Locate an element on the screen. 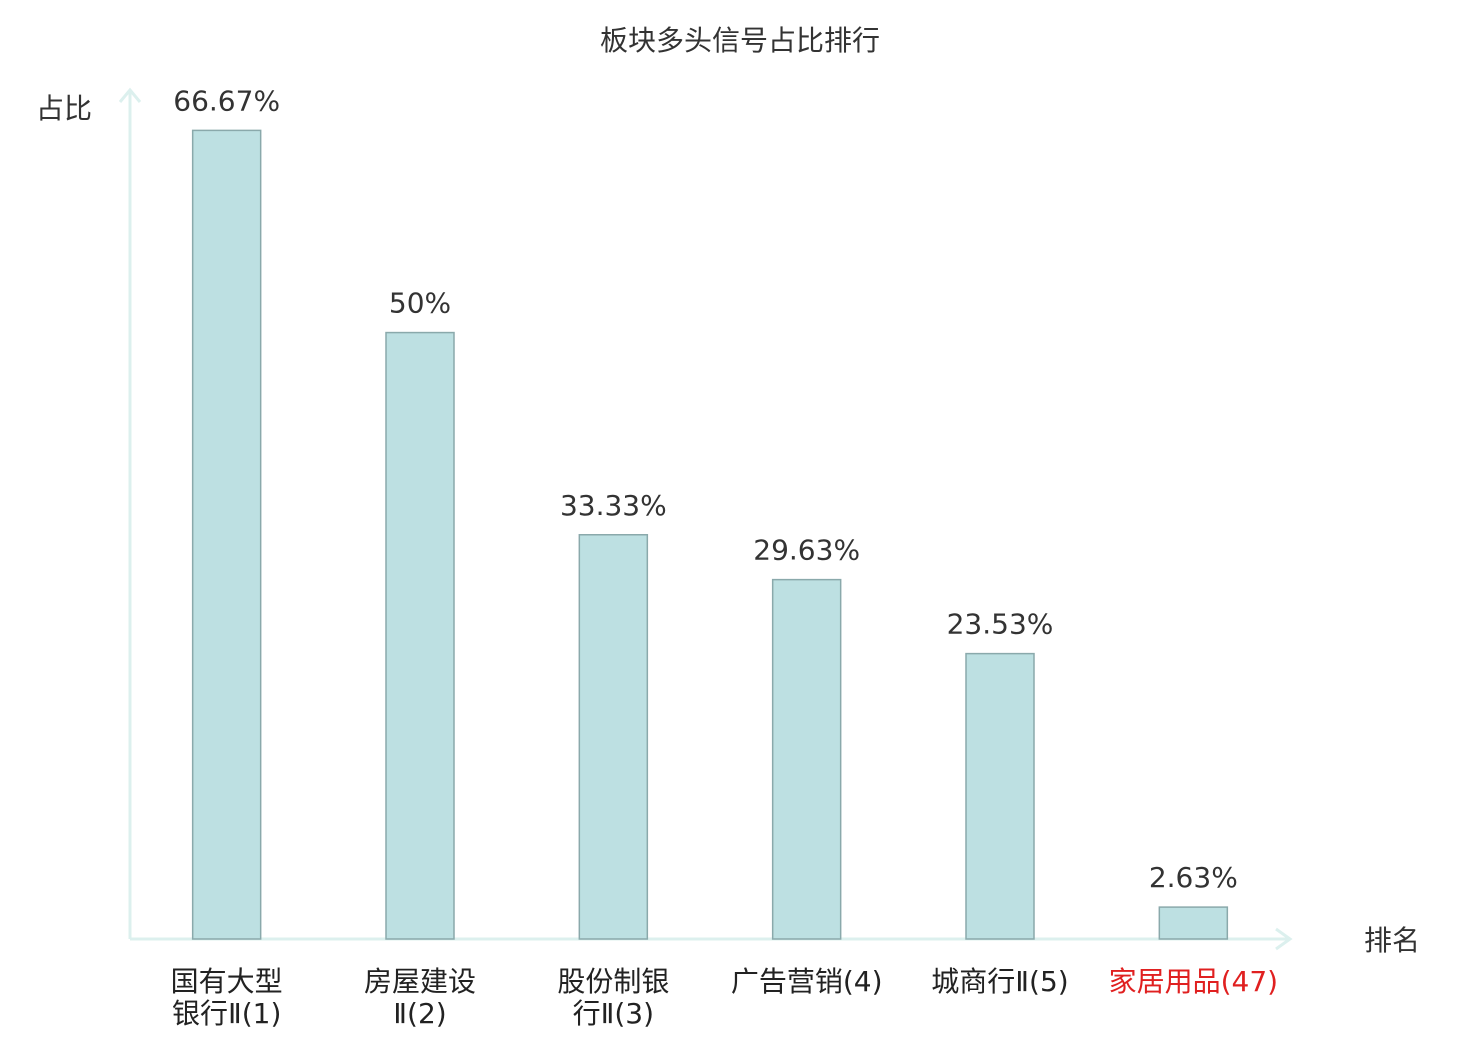  x-tick-label: 行Ⅱ(3) is located at coordinates (613, 1013).